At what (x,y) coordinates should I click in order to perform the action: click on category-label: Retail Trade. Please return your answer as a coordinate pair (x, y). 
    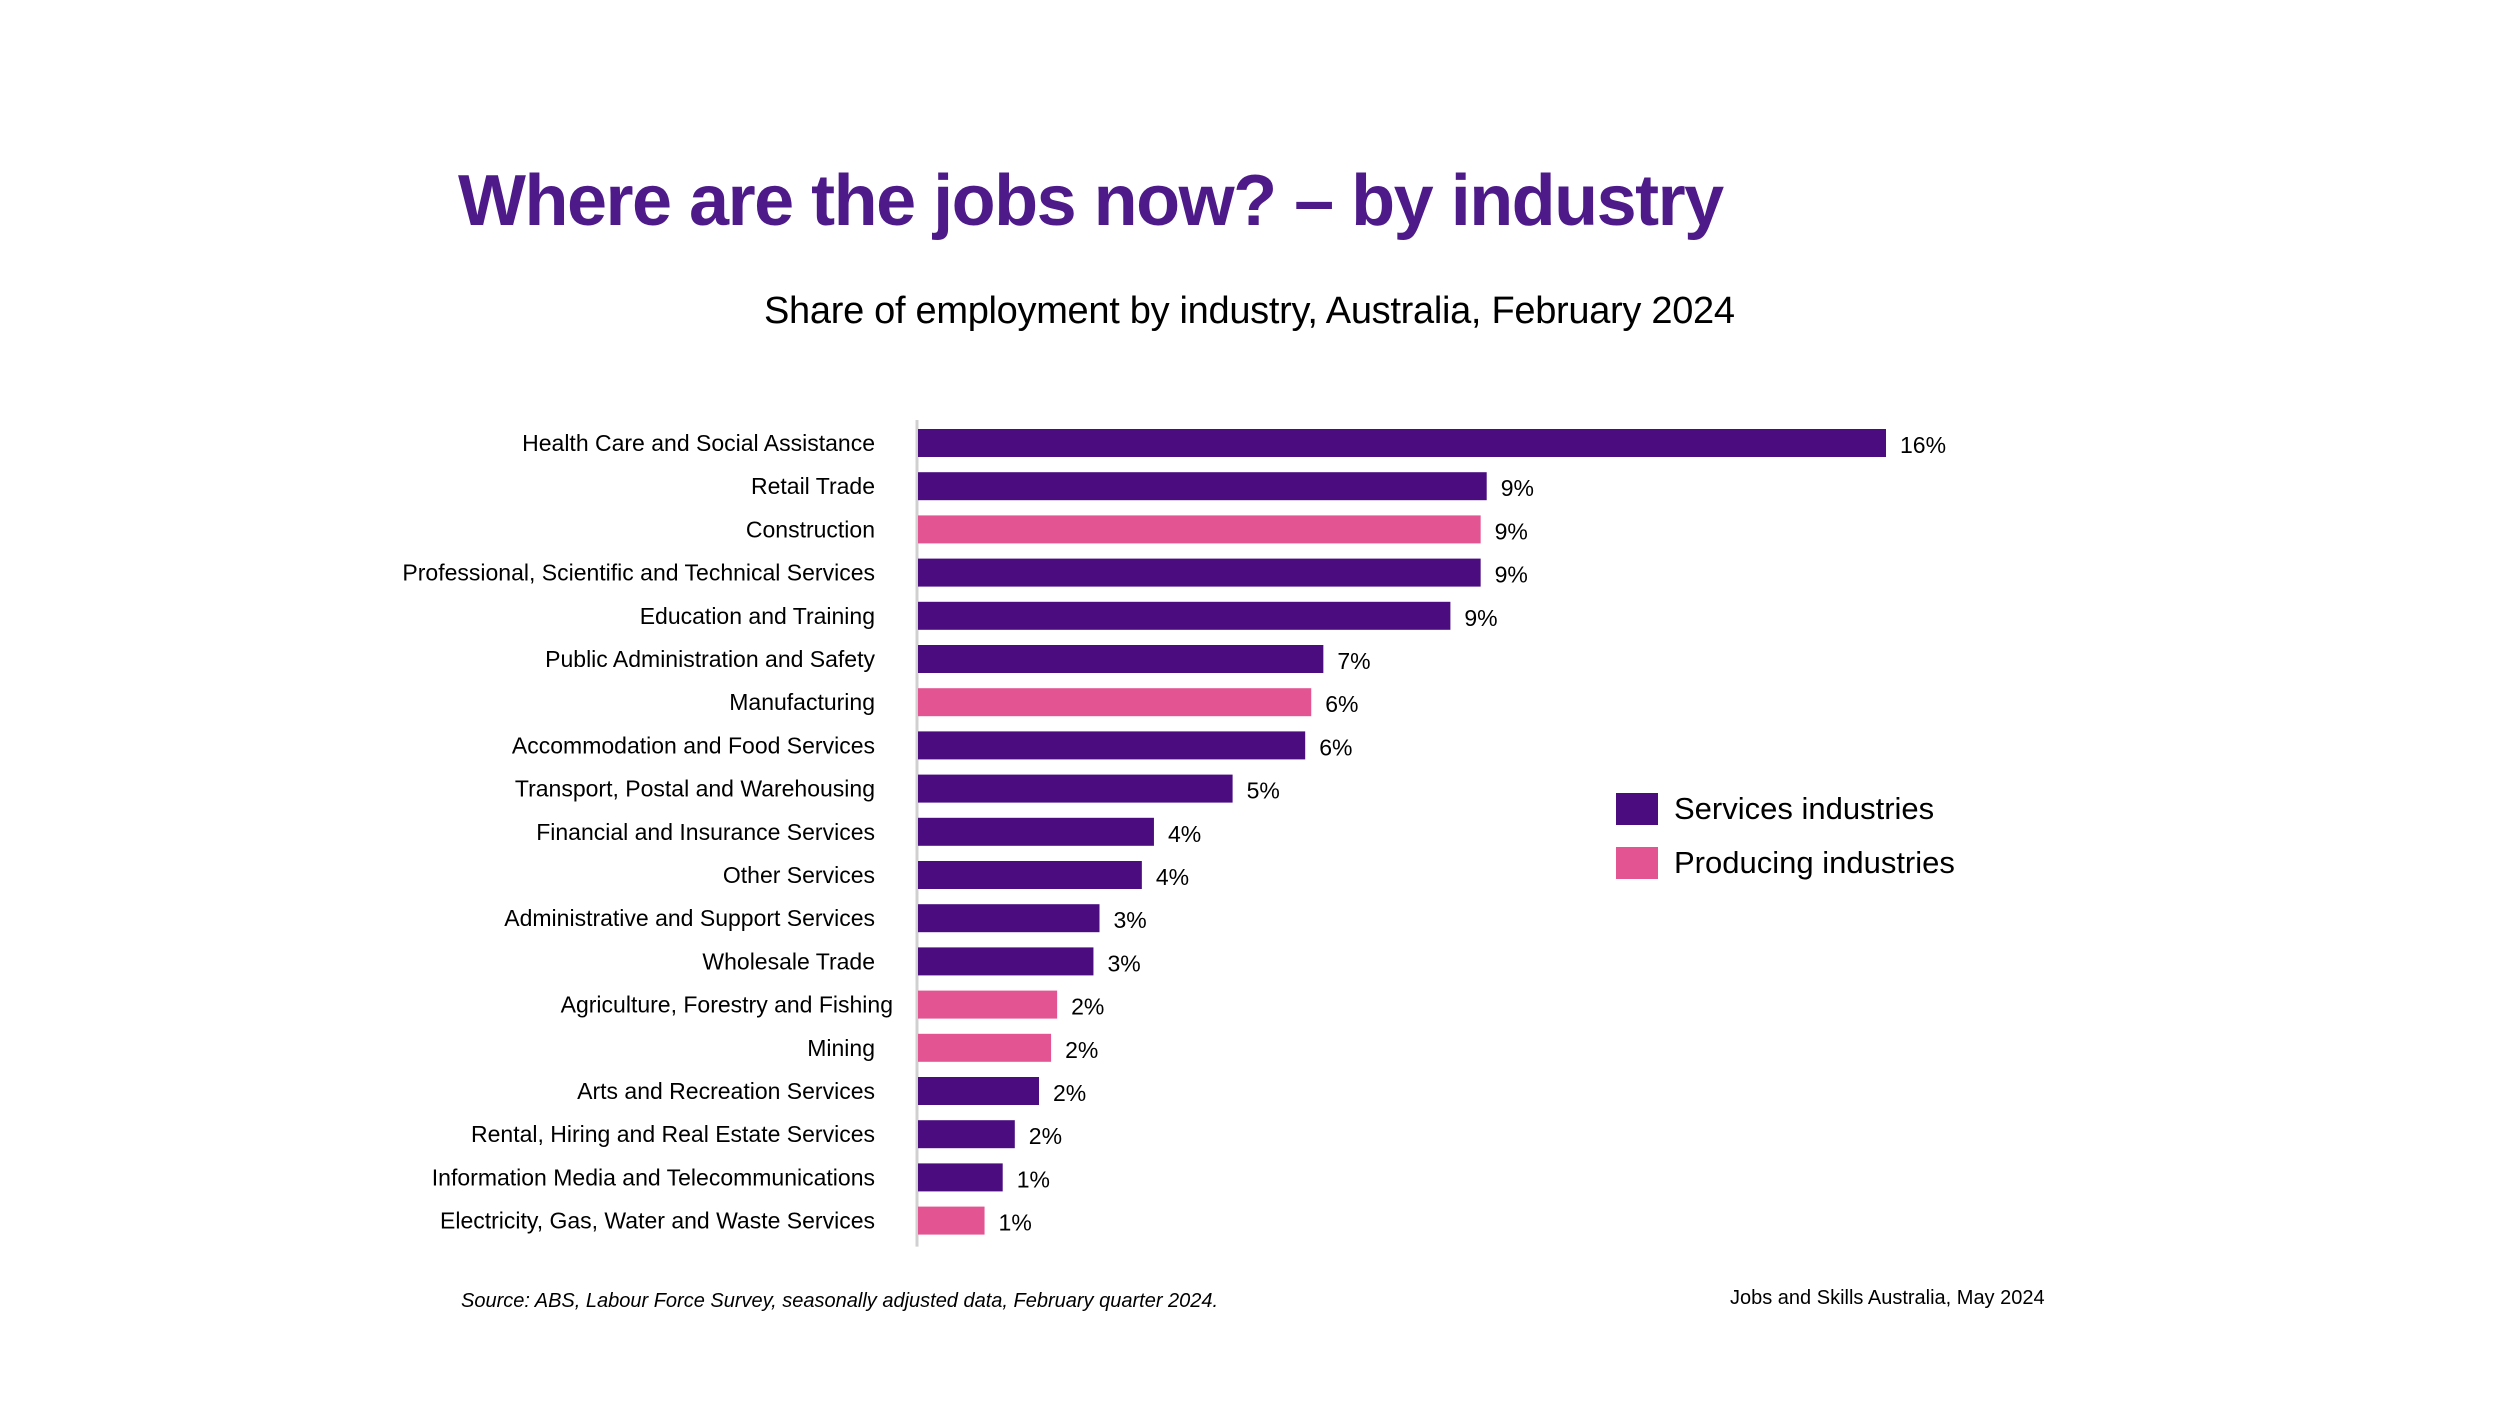
    Looking at the image, I should click on (813, 486).